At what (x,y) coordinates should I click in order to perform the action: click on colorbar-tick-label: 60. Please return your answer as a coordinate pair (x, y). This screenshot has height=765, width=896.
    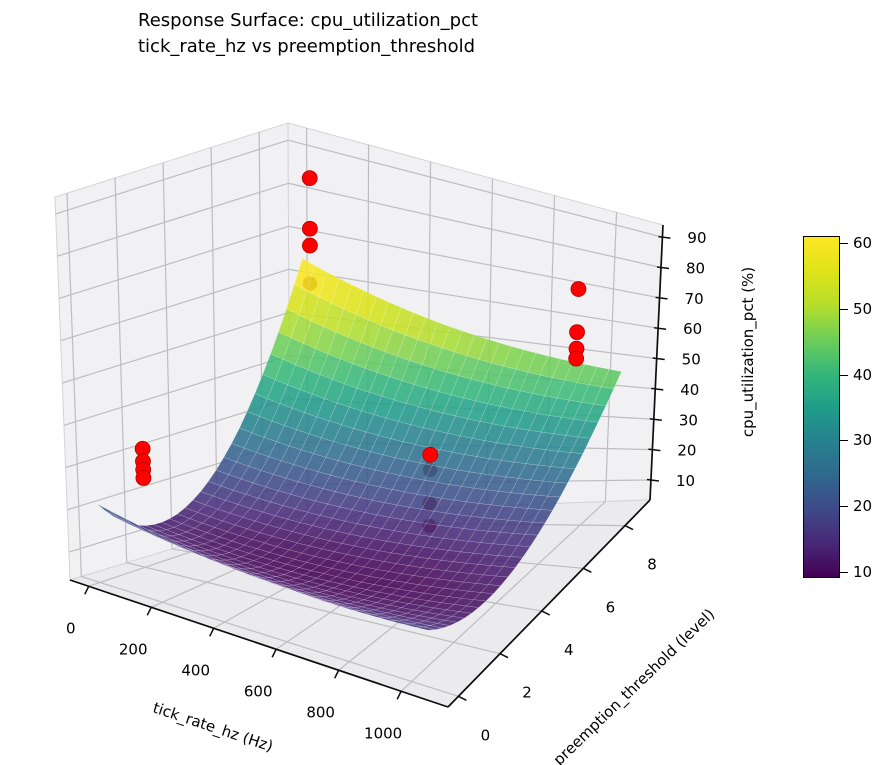
    Looking at the image, I should click on (863, 243).